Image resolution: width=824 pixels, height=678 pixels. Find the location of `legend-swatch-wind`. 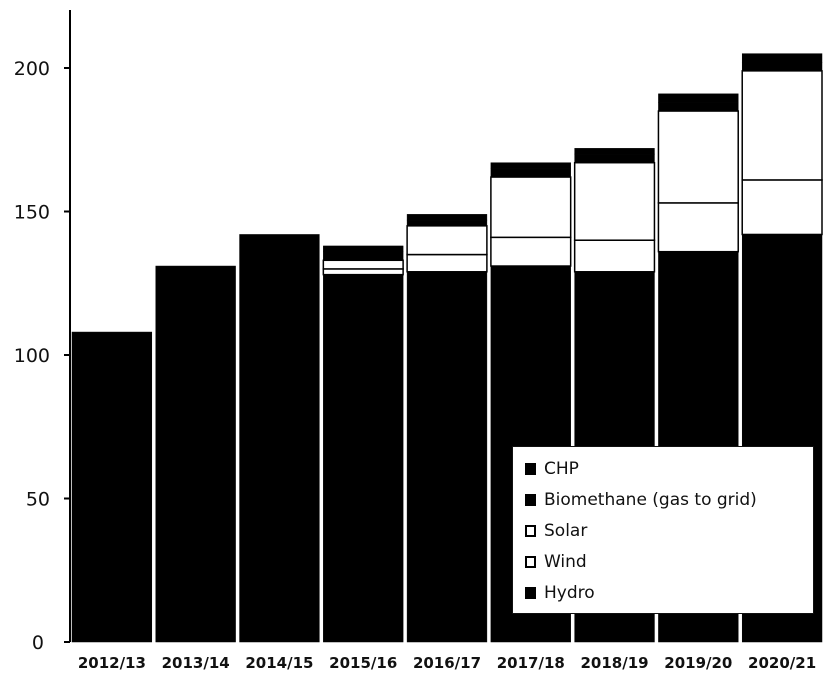

legend-swatch-wind is located at coordinates (530, 561).